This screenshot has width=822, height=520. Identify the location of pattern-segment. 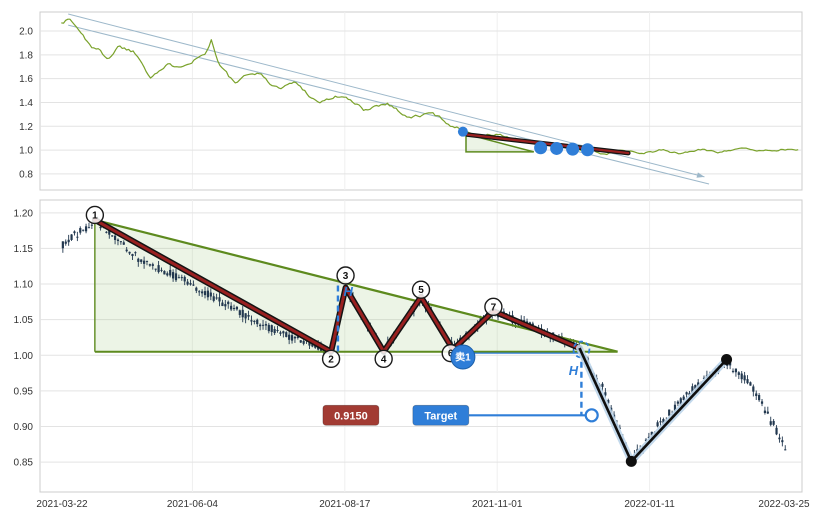
(548, 144).